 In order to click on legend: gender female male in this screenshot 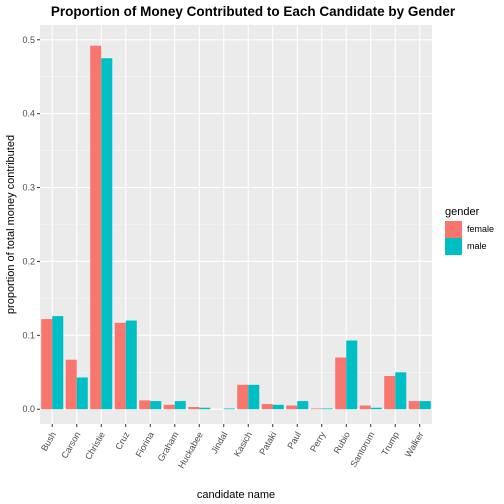, I will do `click(469, 230)`.